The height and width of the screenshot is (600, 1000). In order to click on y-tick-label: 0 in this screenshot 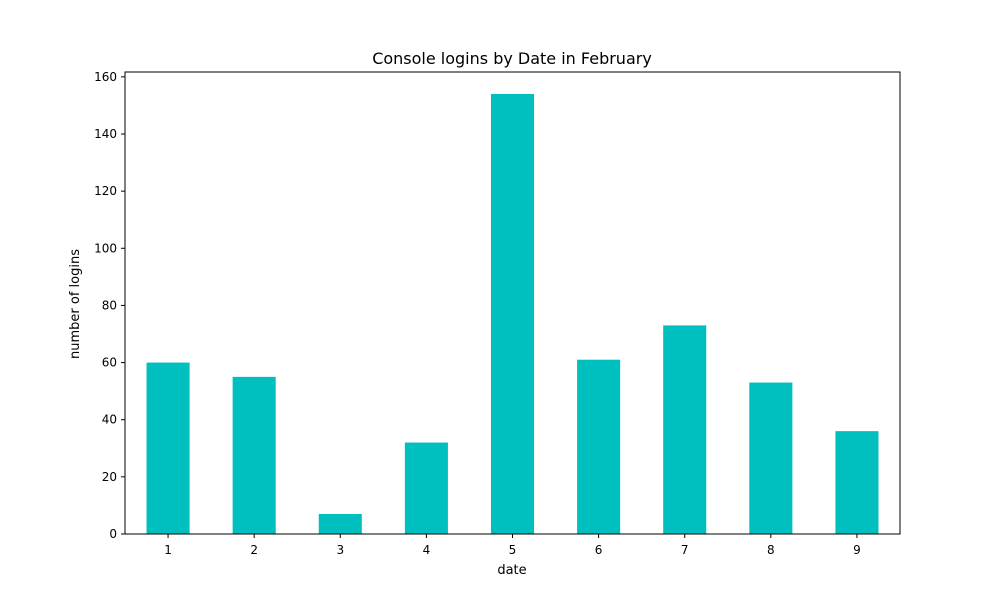, I will do `click(113, 534)`.